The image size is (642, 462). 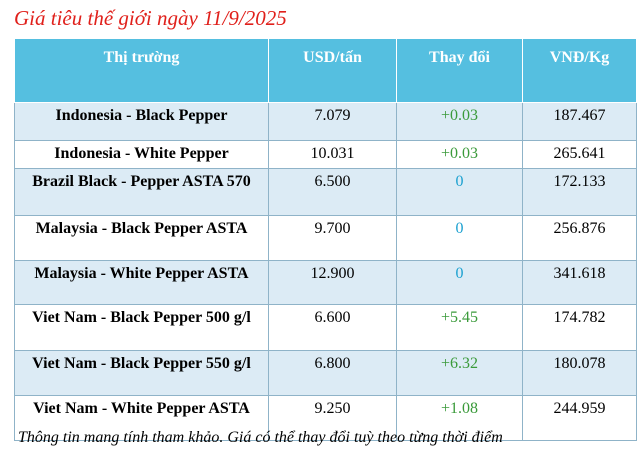 I want to click on value-cell: +6.32, so click(x=459, y=373).